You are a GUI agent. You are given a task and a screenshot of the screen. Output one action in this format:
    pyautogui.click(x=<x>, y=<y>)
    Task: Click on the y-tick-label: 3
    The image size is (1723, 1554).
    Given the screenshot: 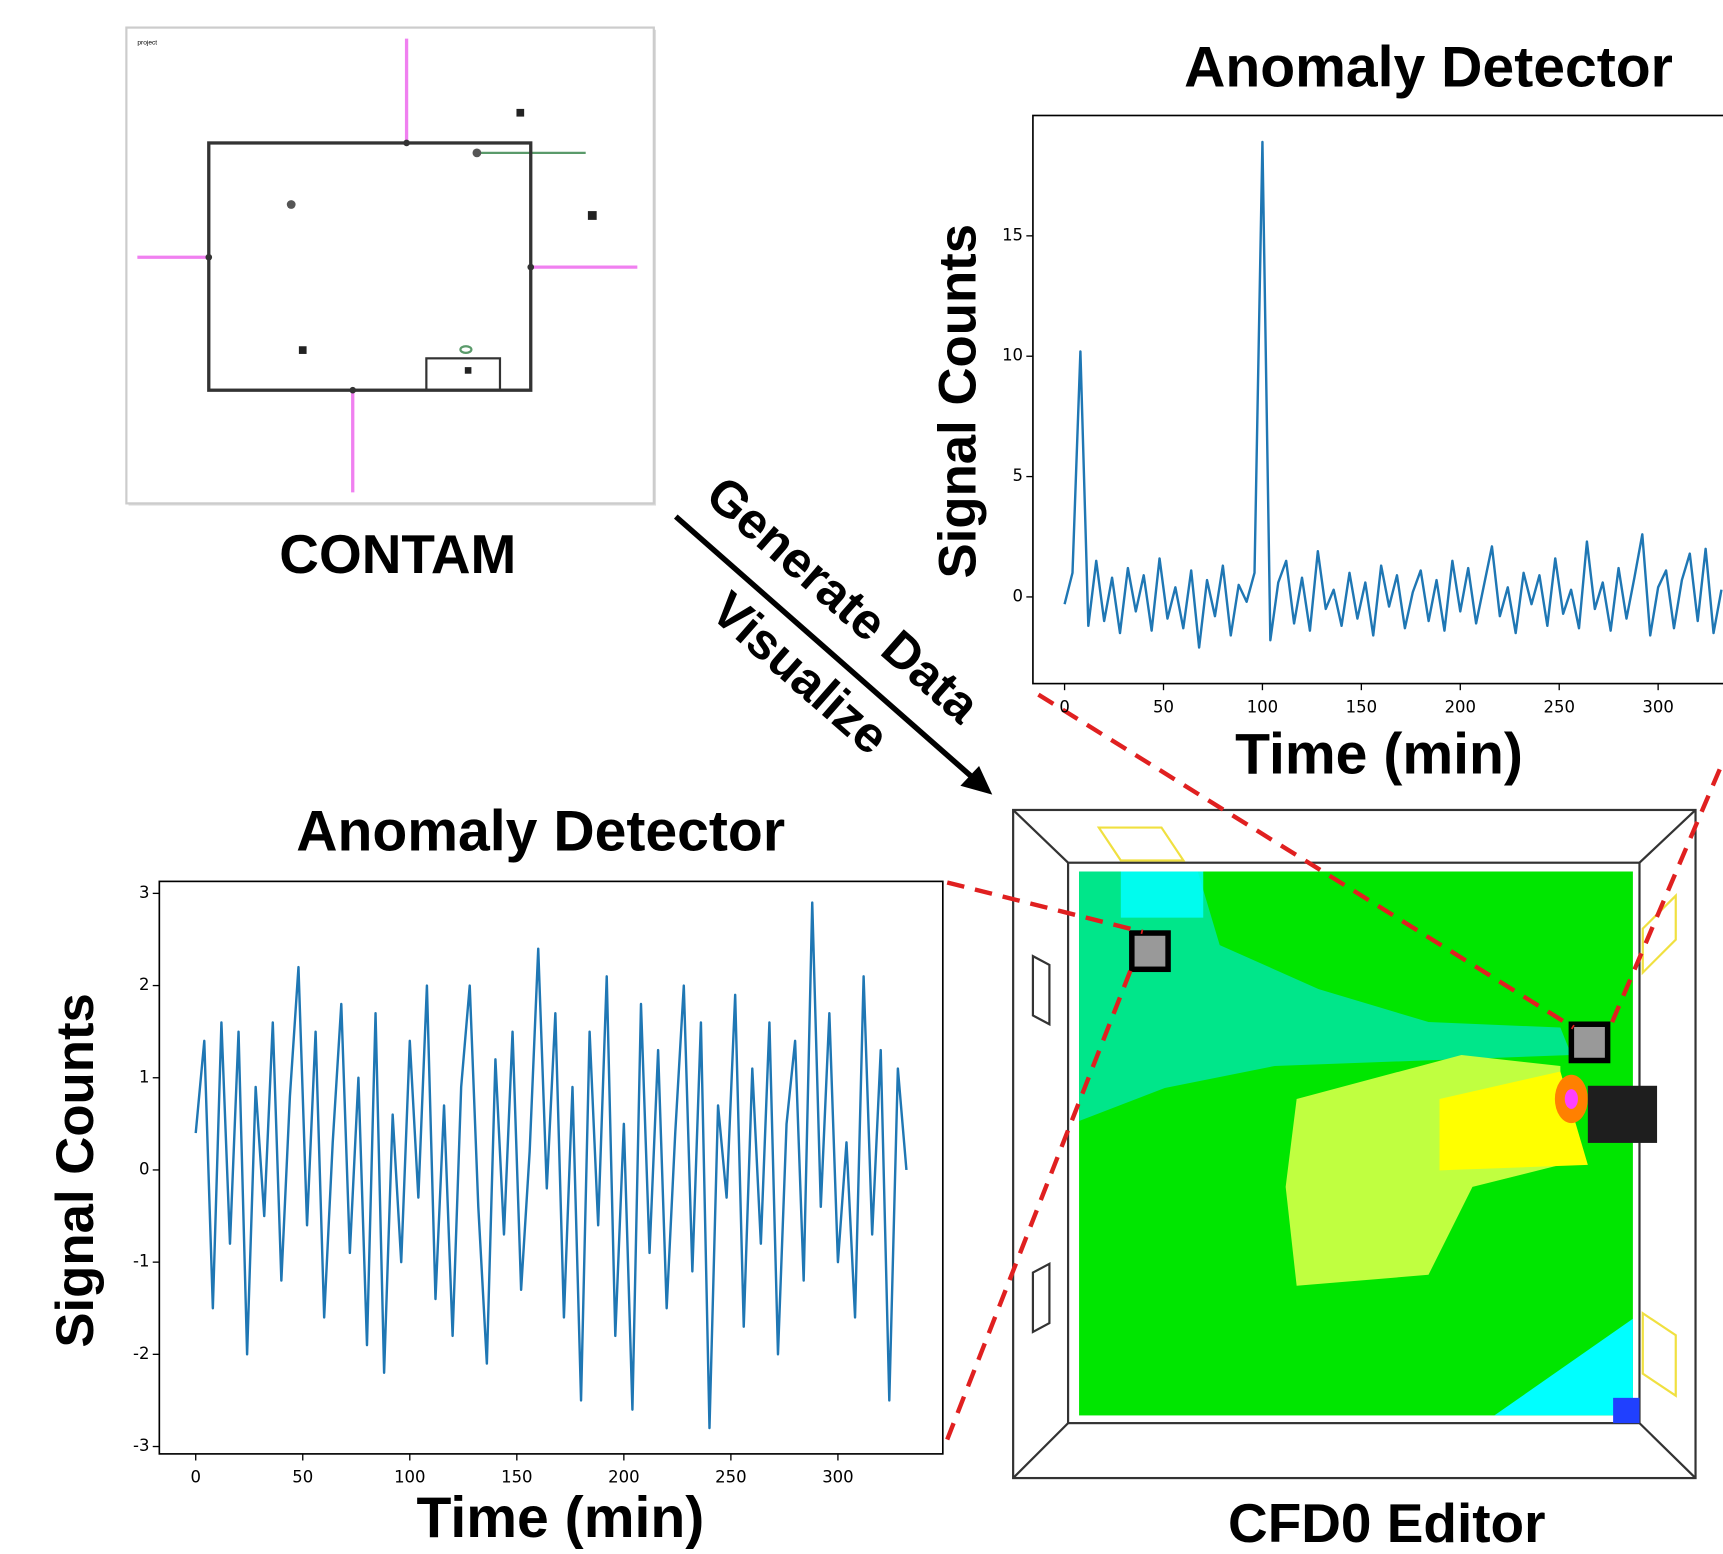 What is the action you would take?
    pyautogui.click(x=144, y=892)
    